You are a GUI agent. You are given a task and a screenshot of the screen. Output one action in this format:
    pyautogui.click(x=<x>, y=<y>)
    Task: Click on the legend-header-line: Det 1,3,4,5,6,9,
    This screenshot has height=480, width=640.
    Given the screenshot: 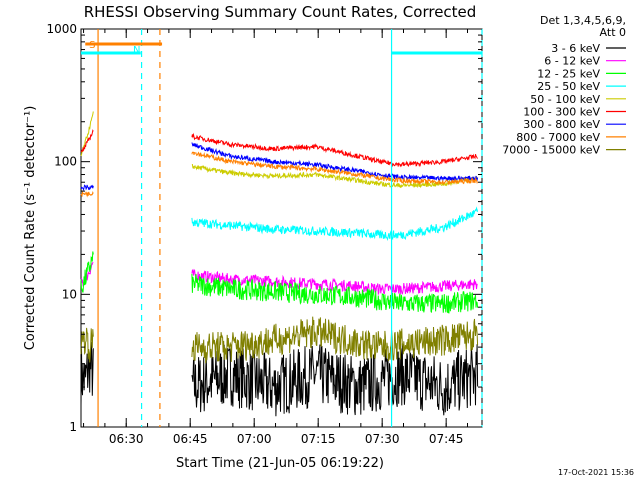 What is the action you would take?
    pyautogui.click(x=583, y=20)
    